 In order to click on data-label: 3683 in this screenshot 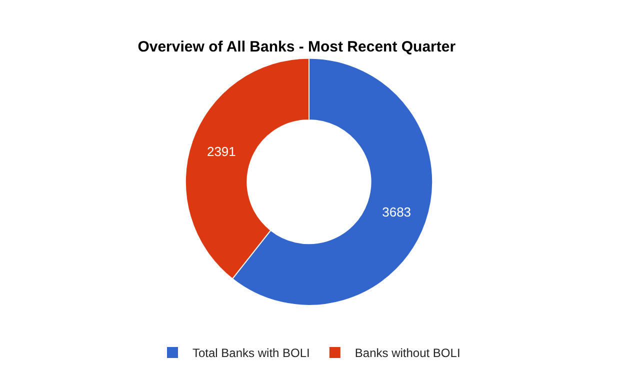, I will do `click(397, 212)`.